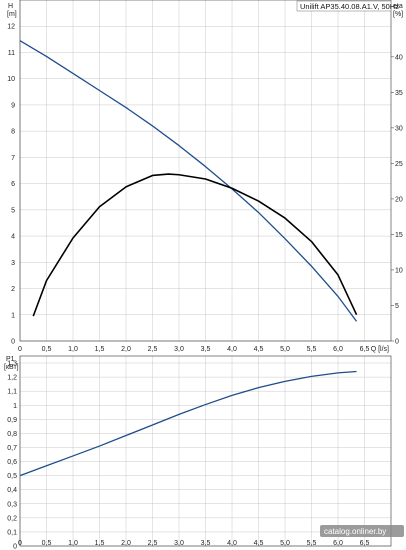  I want to click on bottom-y-tick-label: 0,2, so click(12, 518).